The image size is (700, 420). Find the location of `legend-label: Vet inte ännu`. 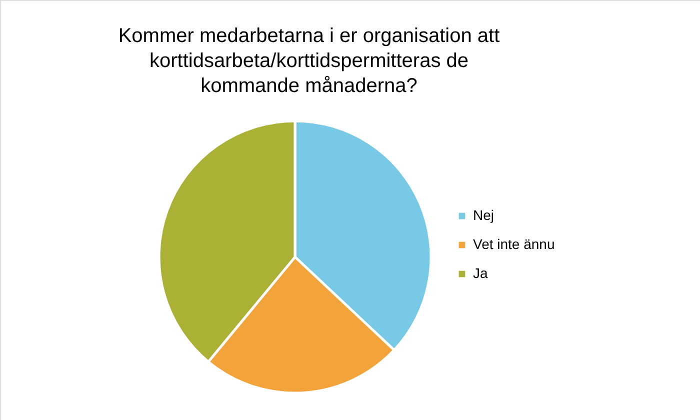

legend-label: Vet inte ännu is located at coordinates (514, 244).